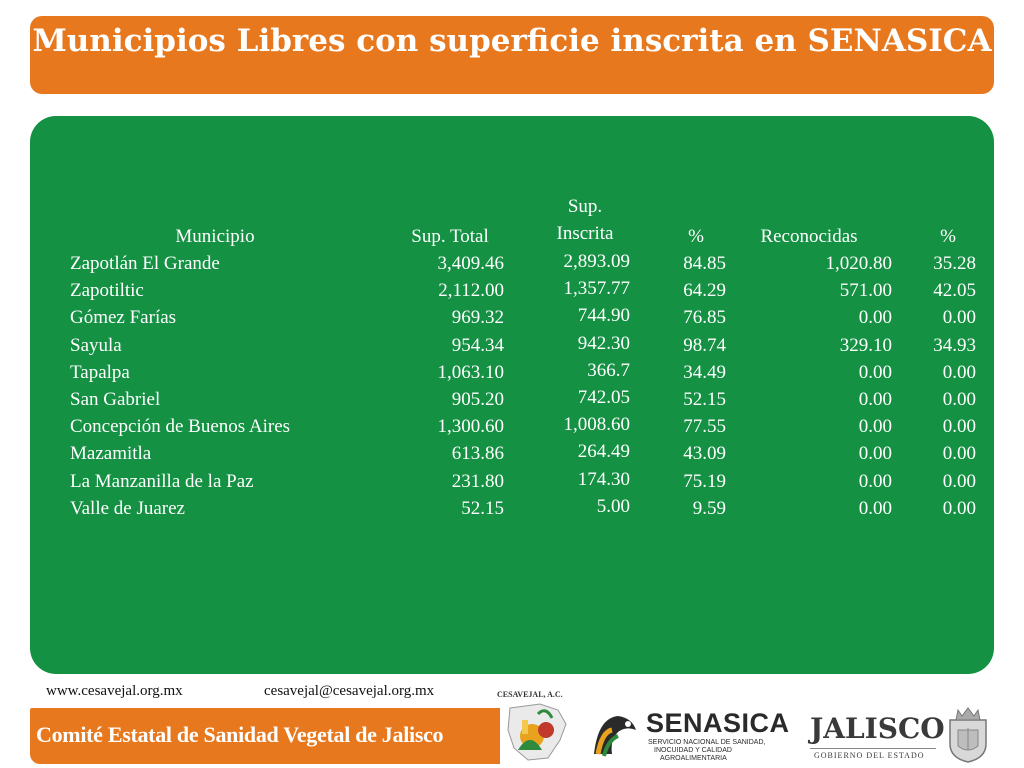 The image size is (1024, 768). What do you see at coordinates (127, 508) in the screenshot?
I see `cell-municipio: Valle de Juarez` at bounding box center [127, 508].